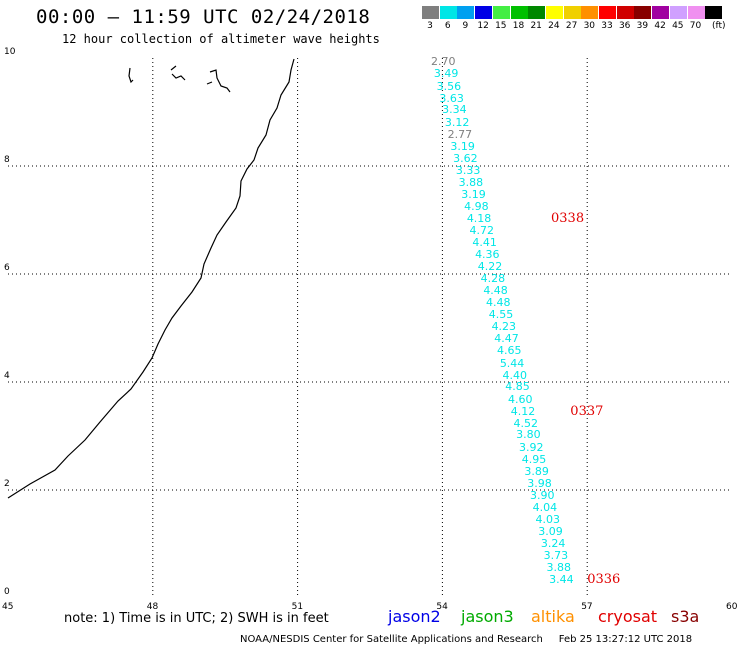 The height and width of the screenshot is (650, 740). What do you see at coordinates (468, 170) in the screenshot?
I see `wave-height-value: 3.33` at bounding box center [468, 170].